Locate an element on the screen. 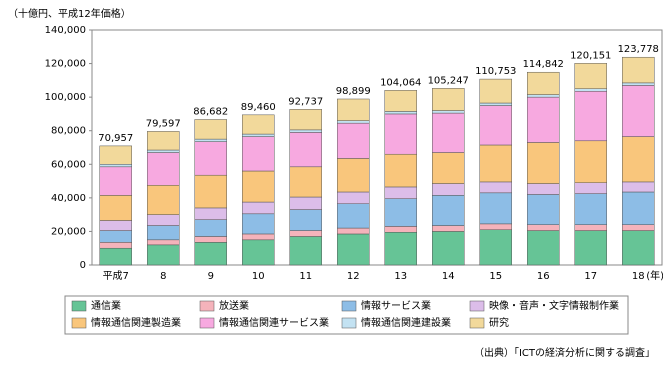  x-tick-label: 17 is located at coordinates (590, 276).